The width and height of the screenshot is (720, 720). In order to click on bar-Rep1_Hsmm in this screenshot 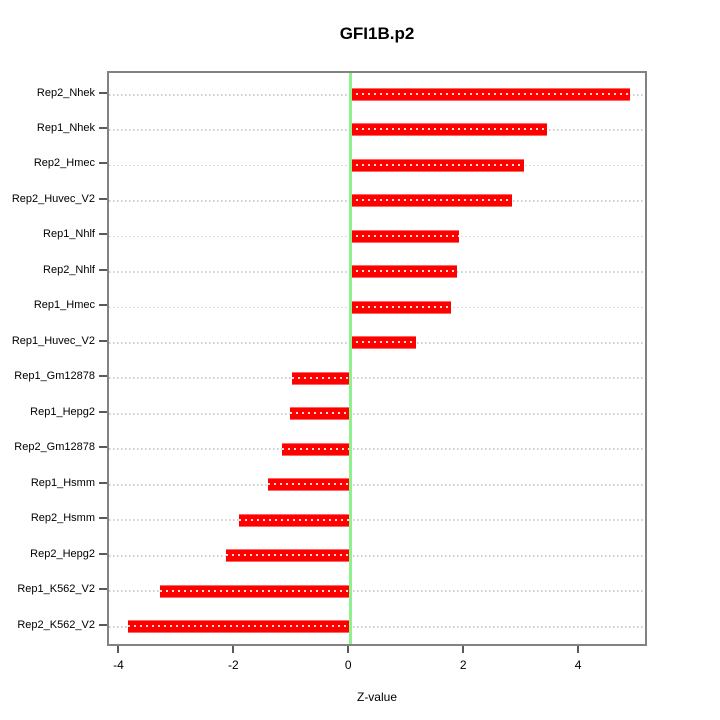, I will do `click(309, 485)`.